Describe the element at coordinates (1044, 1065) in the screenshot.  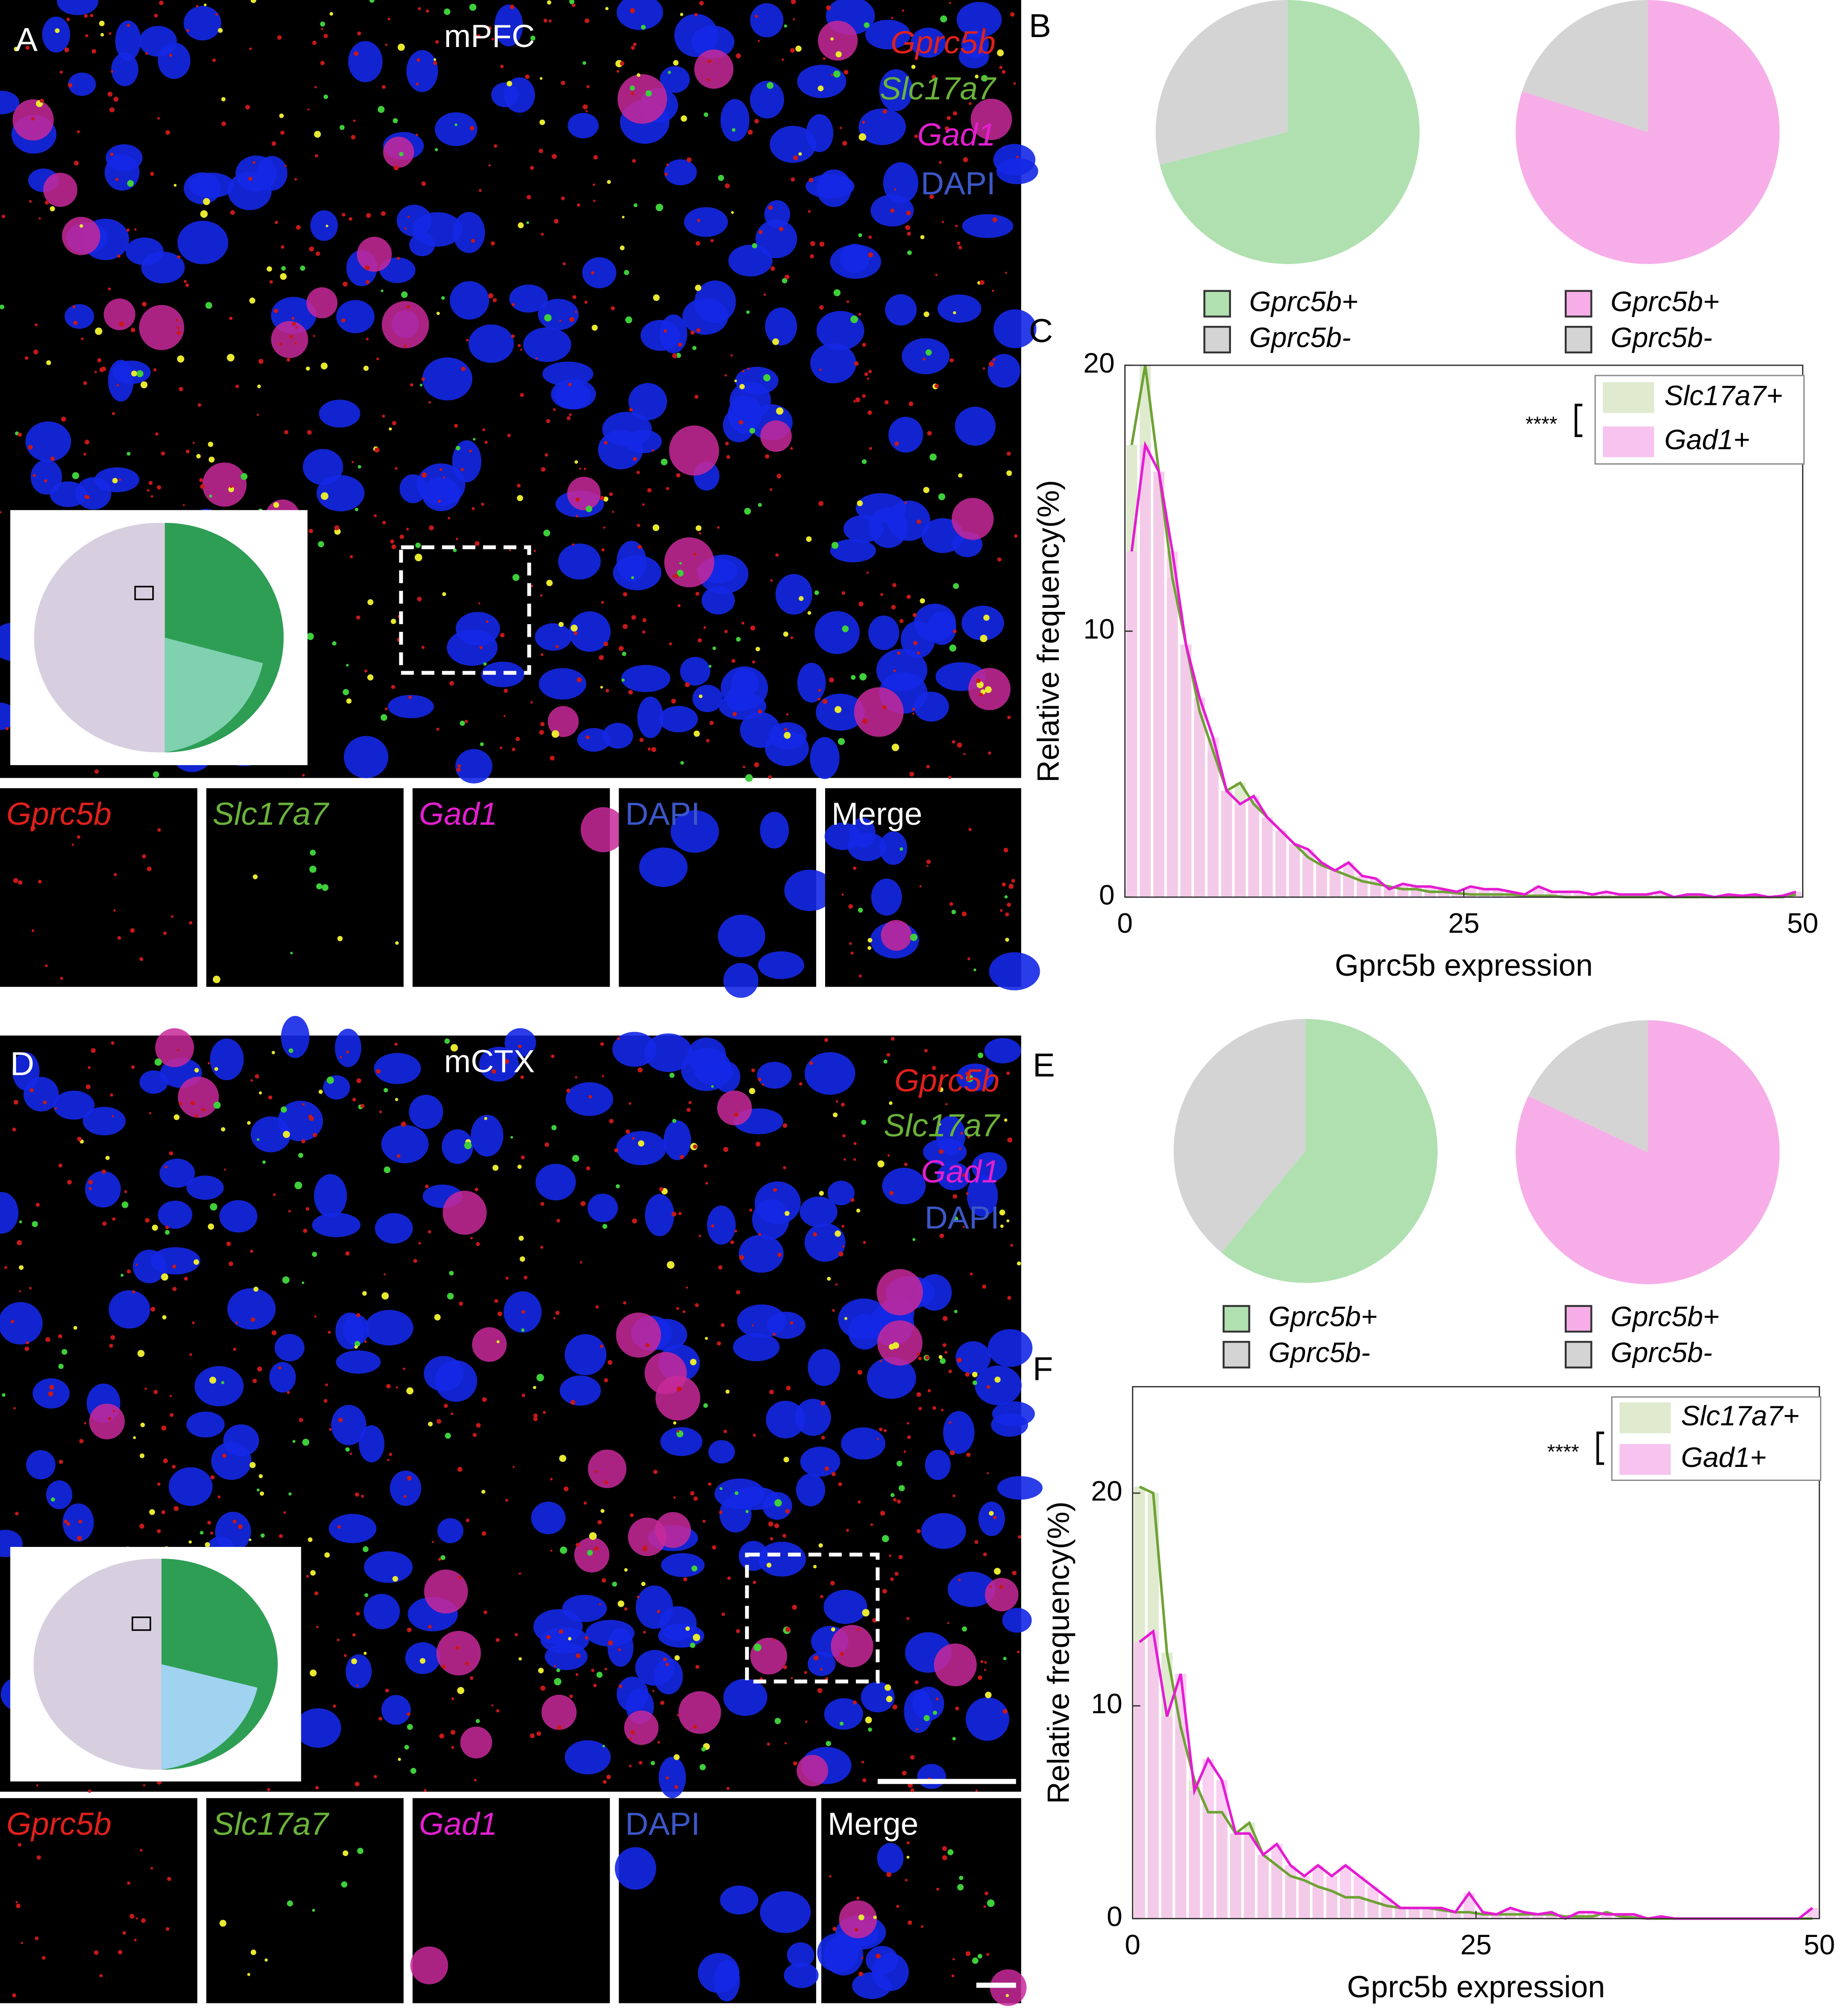
I see `panel-letter: E` at that location.